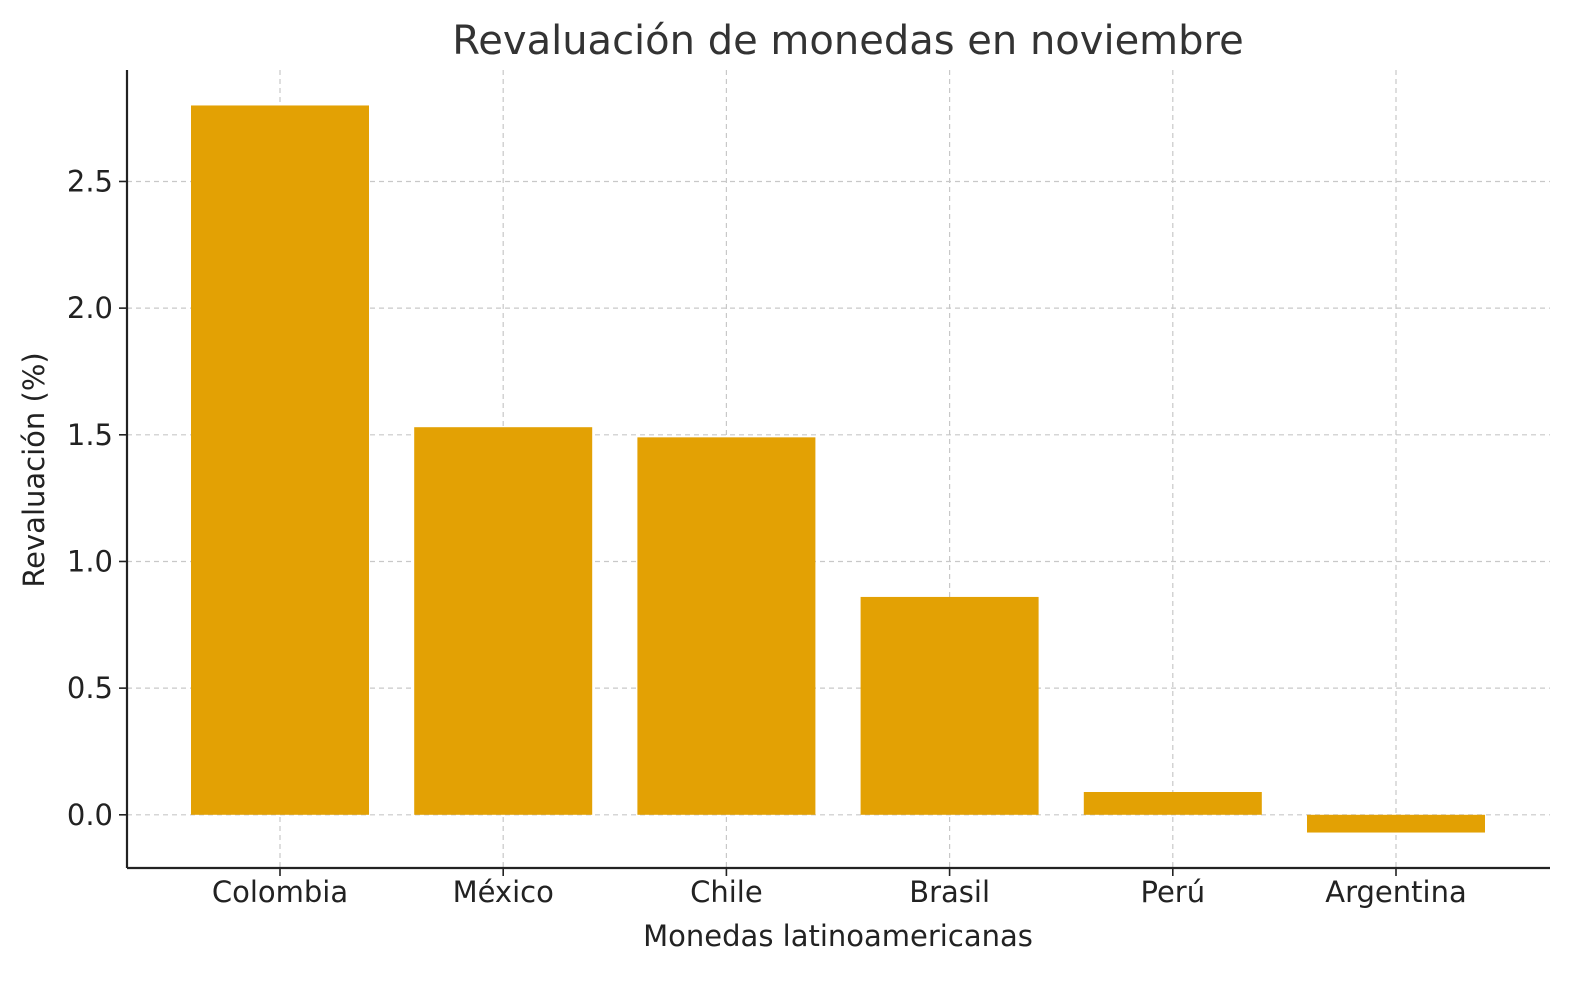 This screenshot has width=1580, height=984. What do you see at coordinates (726, 626) in the screenshot?
I see `bar-chile` at bounding box center [726, 626].